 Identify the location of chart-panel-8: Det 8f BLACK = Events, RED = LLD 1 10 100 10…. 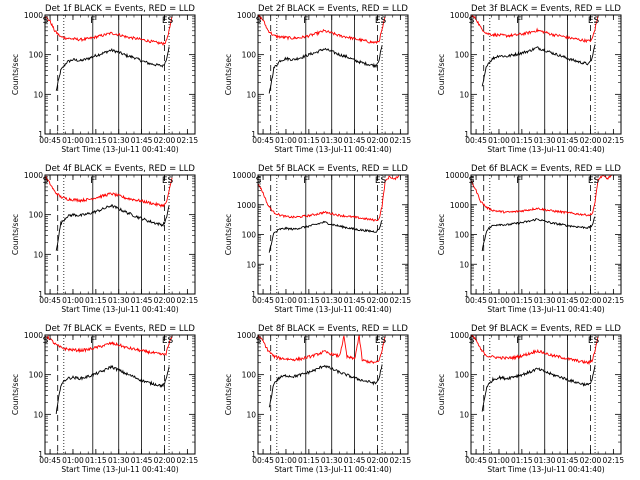
(317, 399).